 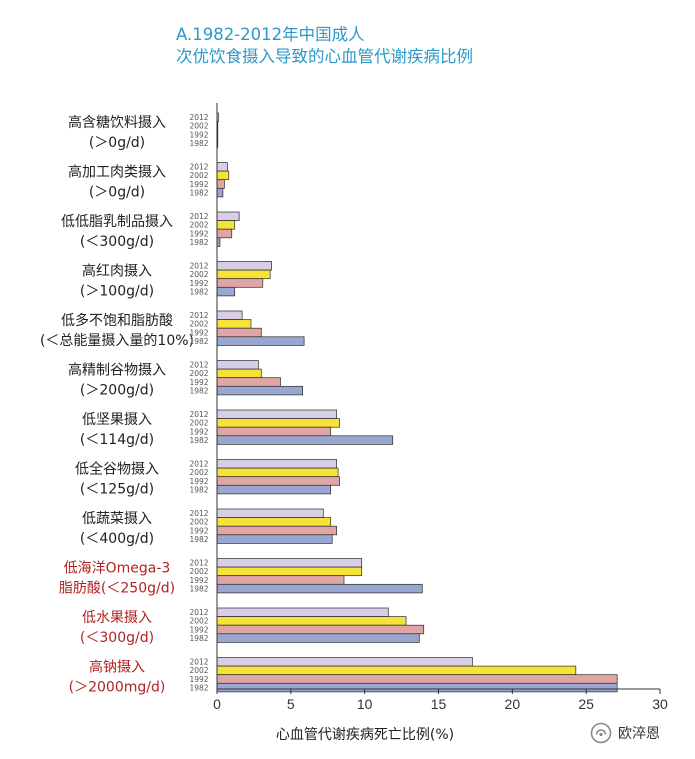 What do you see at coordinates (117, 122) in the screenshot?
I see `category-label: 高含糖饮料摄入` at bounding box center [117, 122].